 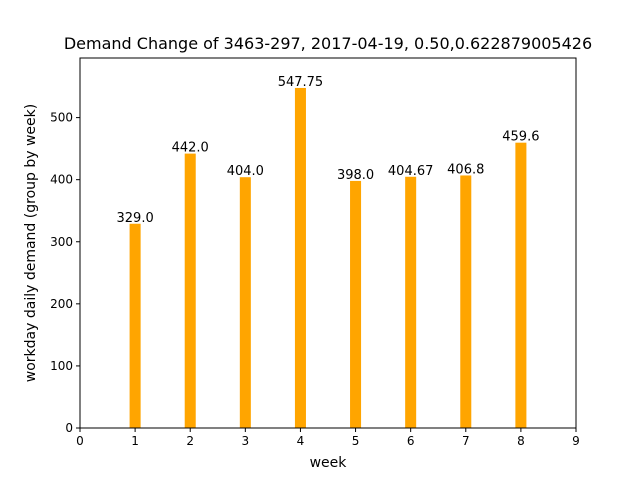 What do you see at coordinates (190, 441) in the screenshot?
I see `x-tick-label-2: 2` at bounding box center [190, 441].